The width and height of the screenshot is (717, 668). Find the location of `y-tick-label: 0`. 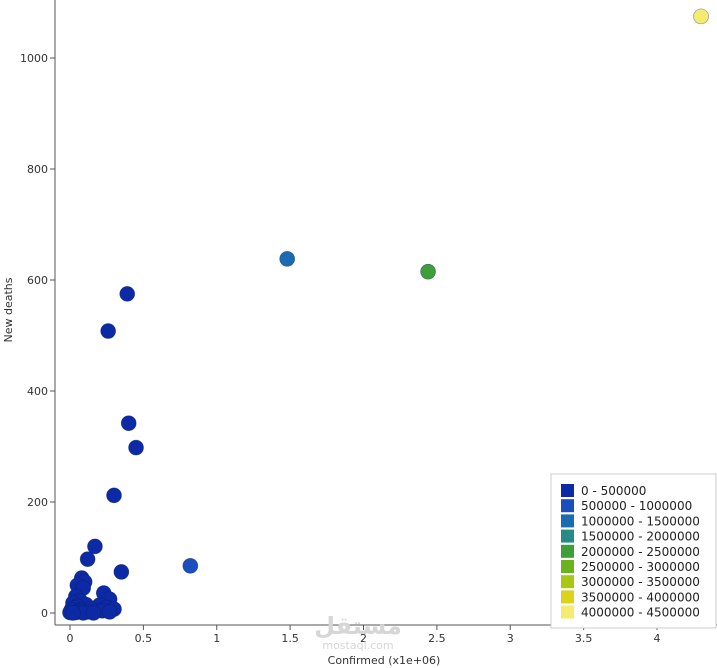

y-tick-label: 0 is located at coordinates (44, 613).